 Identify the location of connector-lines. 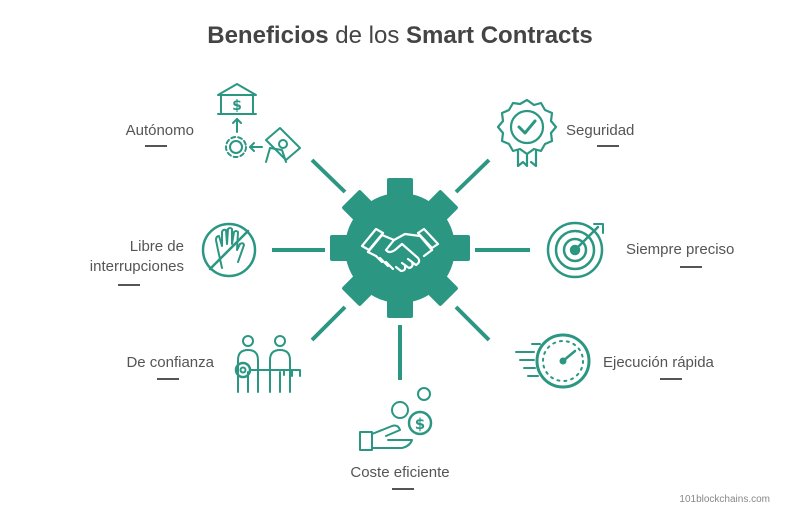
(401, 269).